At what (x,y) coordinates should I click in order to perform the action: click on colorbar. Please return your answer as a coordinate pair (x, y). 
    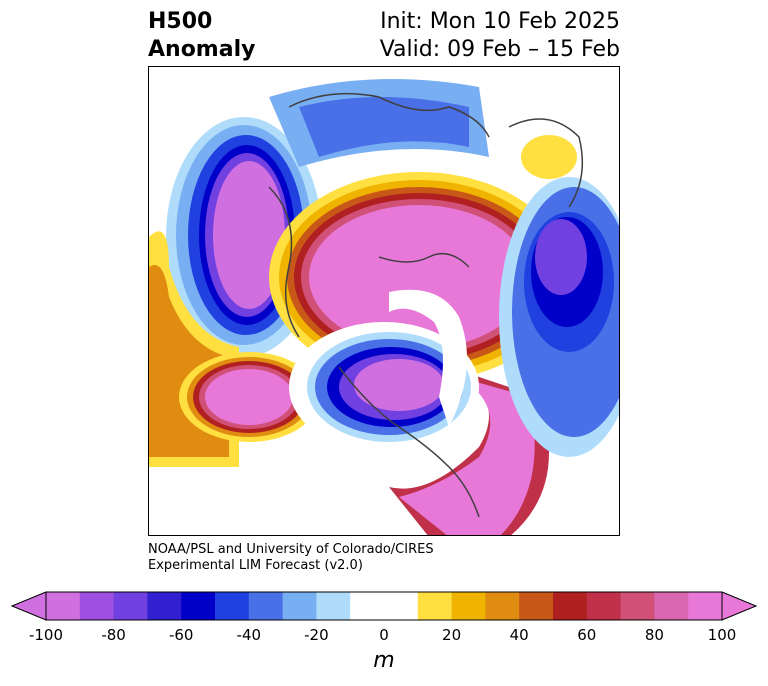
    Looking at the image, I should click on (384, 606).